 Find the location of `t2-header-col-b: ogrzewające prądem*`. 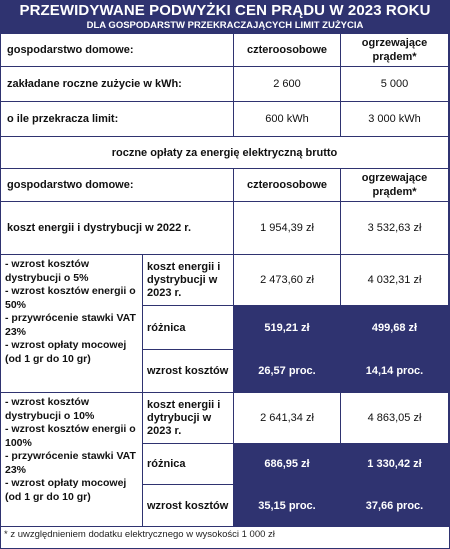

t2-header-col-b: ogrzewające prądem* is located at coordinates (395, 185).